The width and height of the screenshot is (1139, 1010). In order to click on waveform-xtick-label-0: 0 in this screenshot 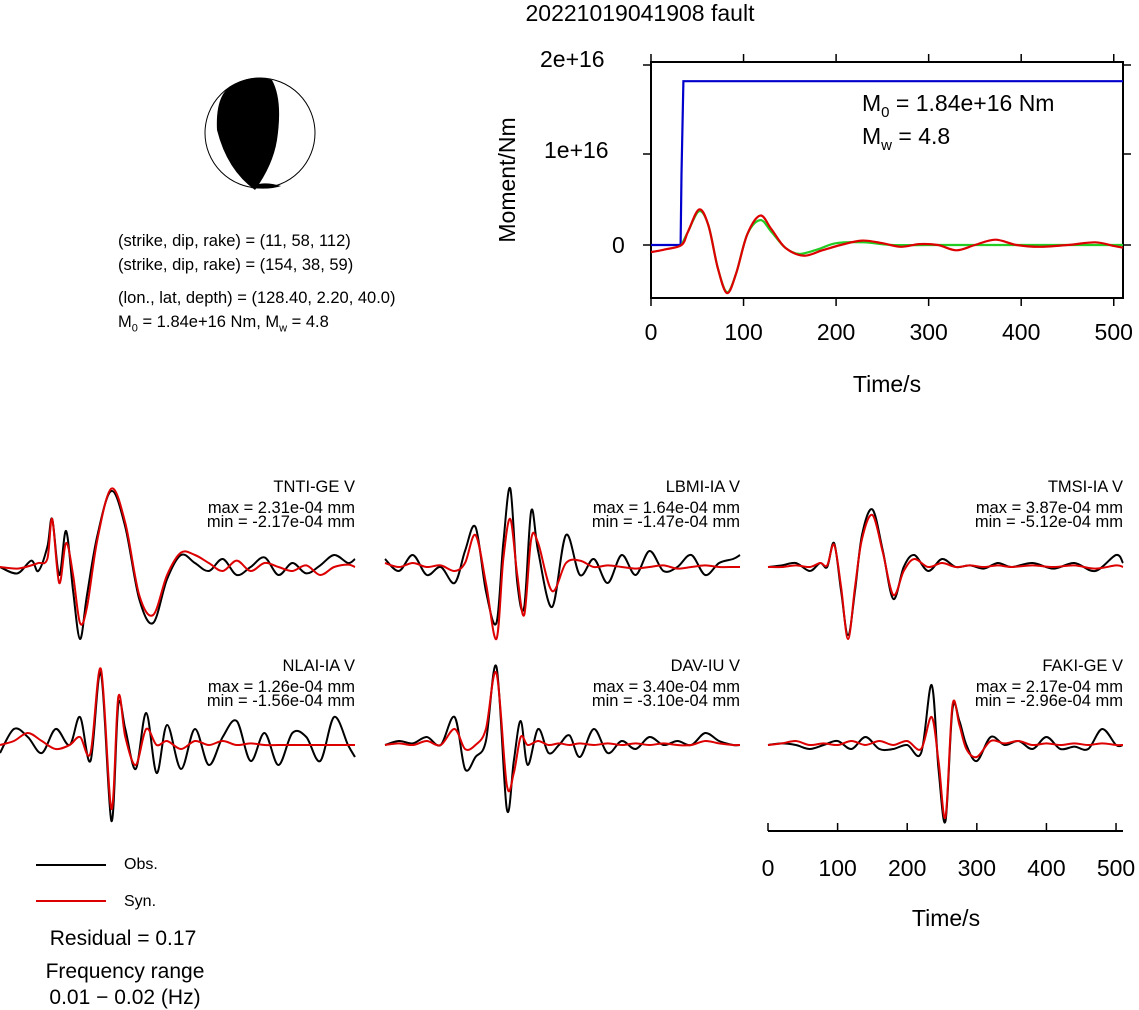, I will do `click(768, 868)`.